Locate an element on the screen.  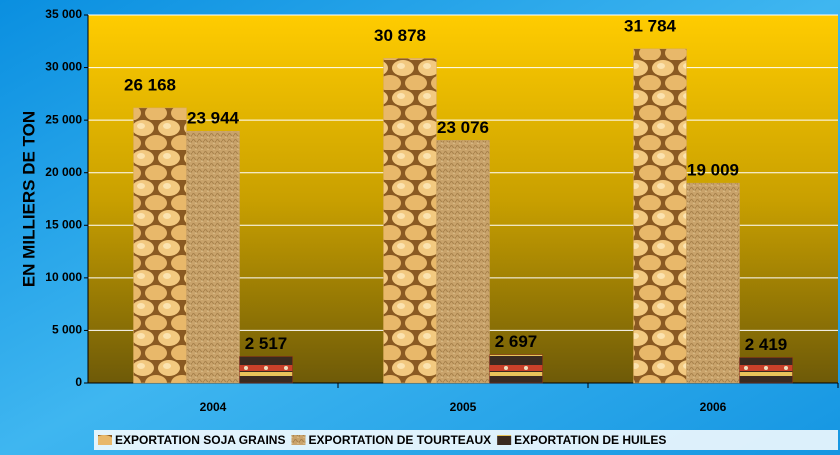
legend-label: EXPORTATION DE HUILES is located at coordinates (590, 440).